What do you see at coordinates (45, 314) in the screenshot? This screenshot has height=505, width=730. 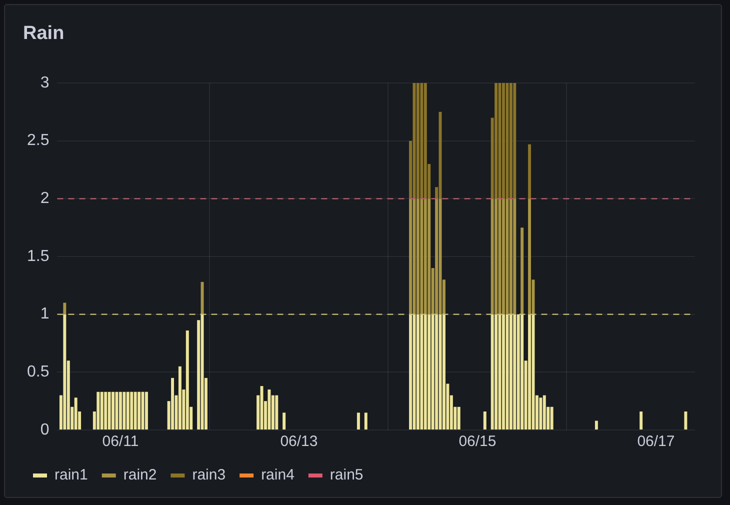 I see `y-tick-label: 1` at bounding box center [45, 314].